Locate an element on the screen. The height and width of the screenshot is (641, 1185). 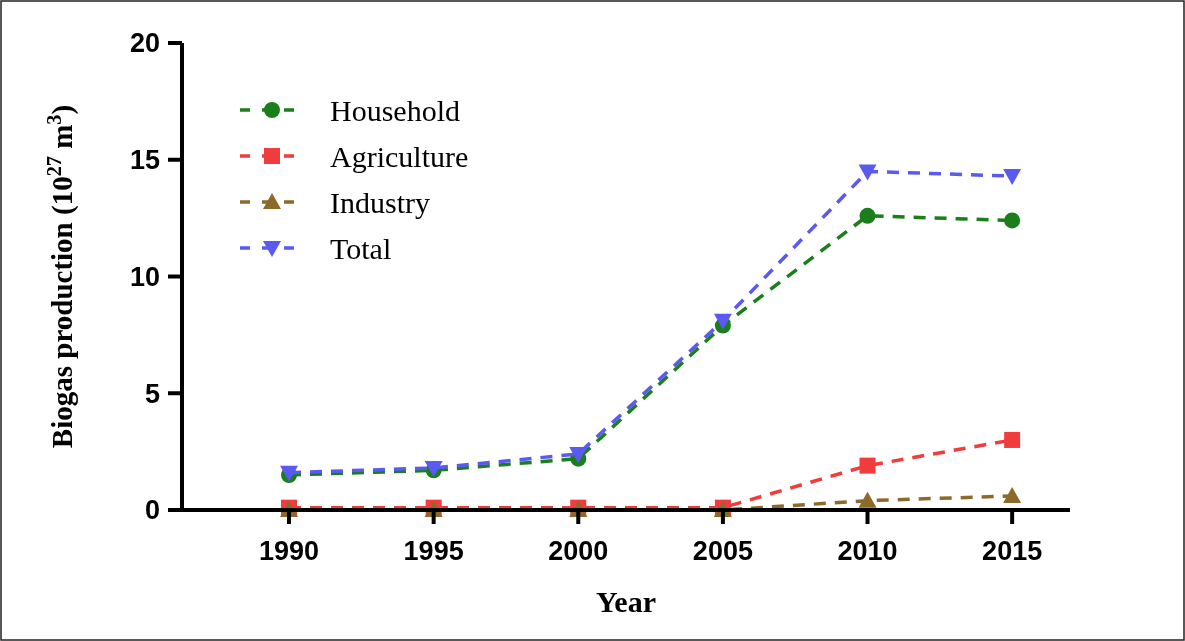
y-tick-label: 20 is located at coordinates (144, 43).